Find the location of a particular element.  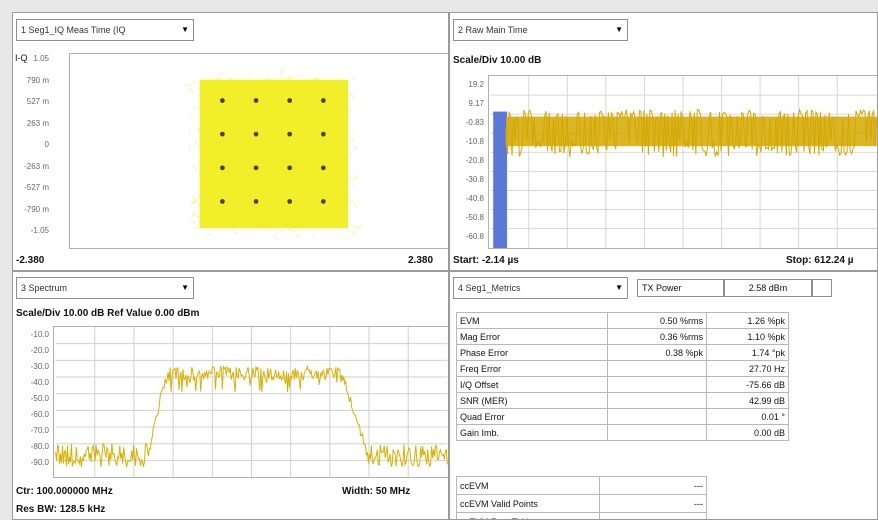

metrics-row: SNR (MER) 42.99 dB is located at coordinates (622, 400).